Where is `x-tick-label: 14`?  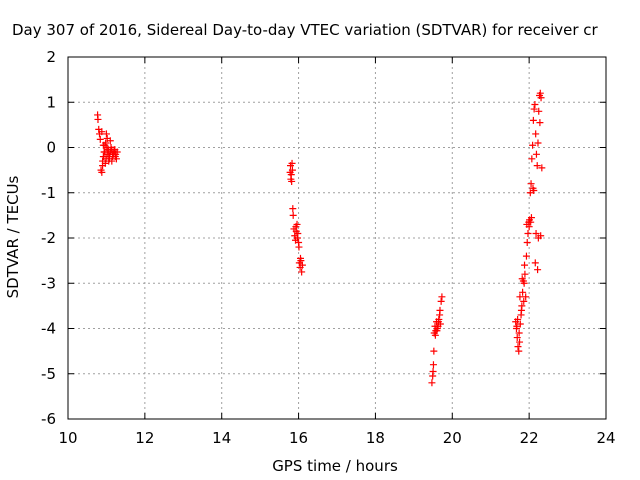 x-tick-label: 14 is located at coordinates (221, 438).